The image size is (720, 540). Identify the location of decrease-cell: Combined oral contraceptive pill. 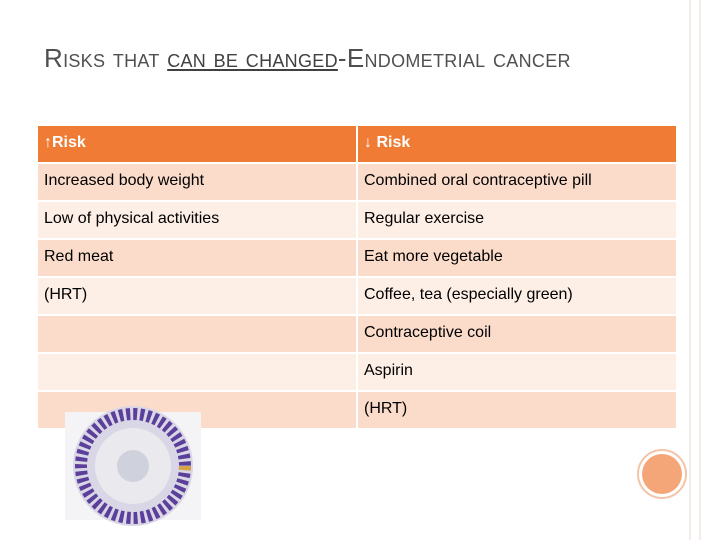
(517, 182).